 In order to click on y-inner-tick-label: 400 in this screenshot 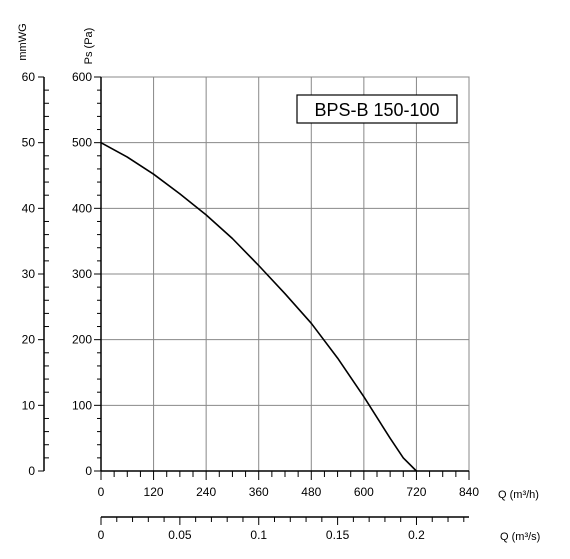, I will do `click(82, 208)`.